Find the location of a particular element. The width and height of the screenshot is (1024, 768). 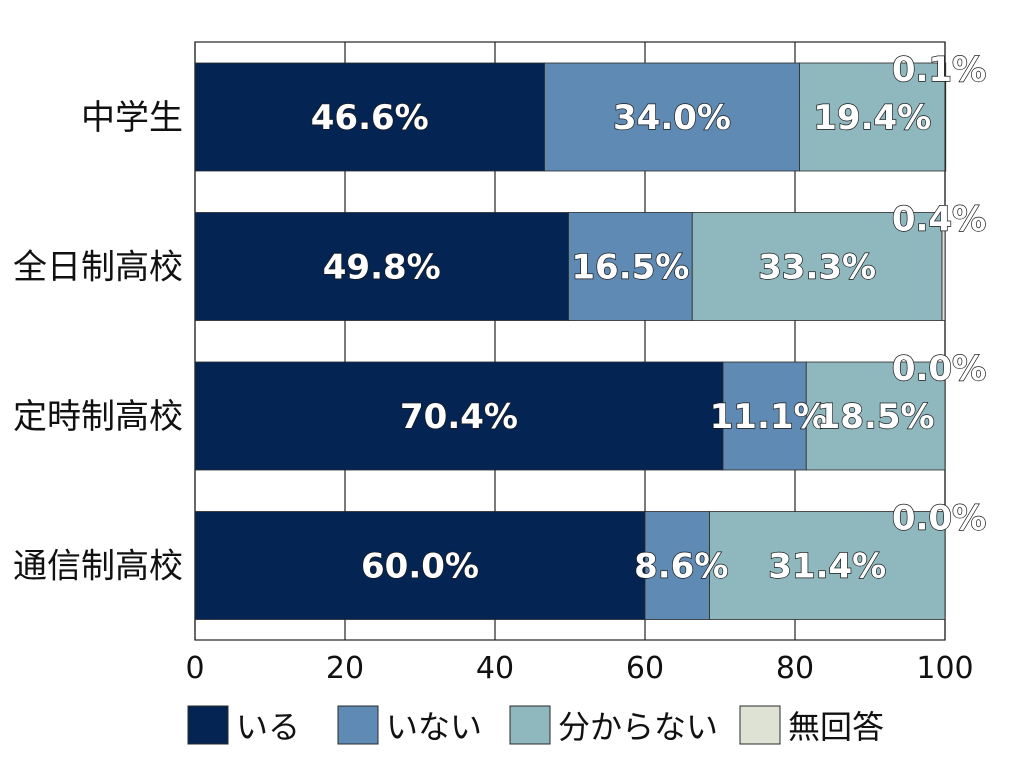

legend-label-2: 分からない is located at coordinates (638, 727).